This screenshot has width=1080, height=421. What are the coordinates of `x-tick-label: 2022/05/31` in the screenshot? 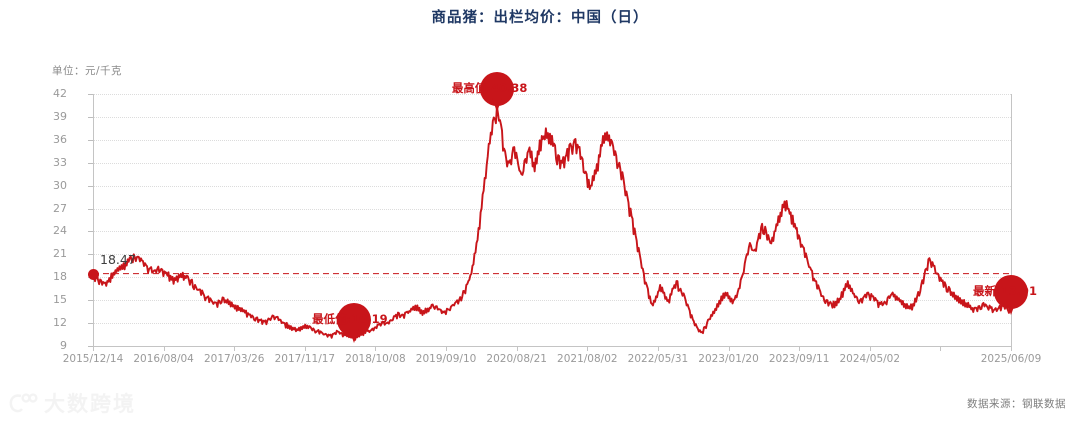 It's located at (658, 359).